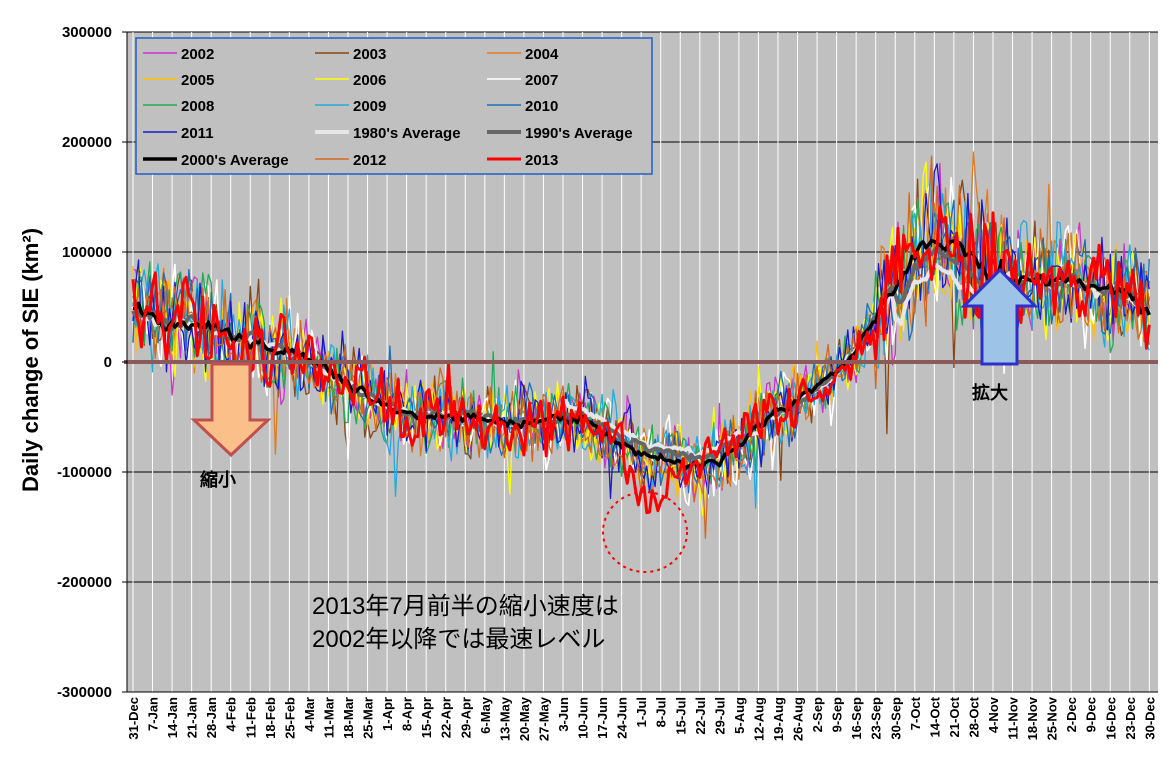 The height and width of the screenshot is (772, 1174). I want to click on x-tick-label: 5-Aug, so click(739, 715).